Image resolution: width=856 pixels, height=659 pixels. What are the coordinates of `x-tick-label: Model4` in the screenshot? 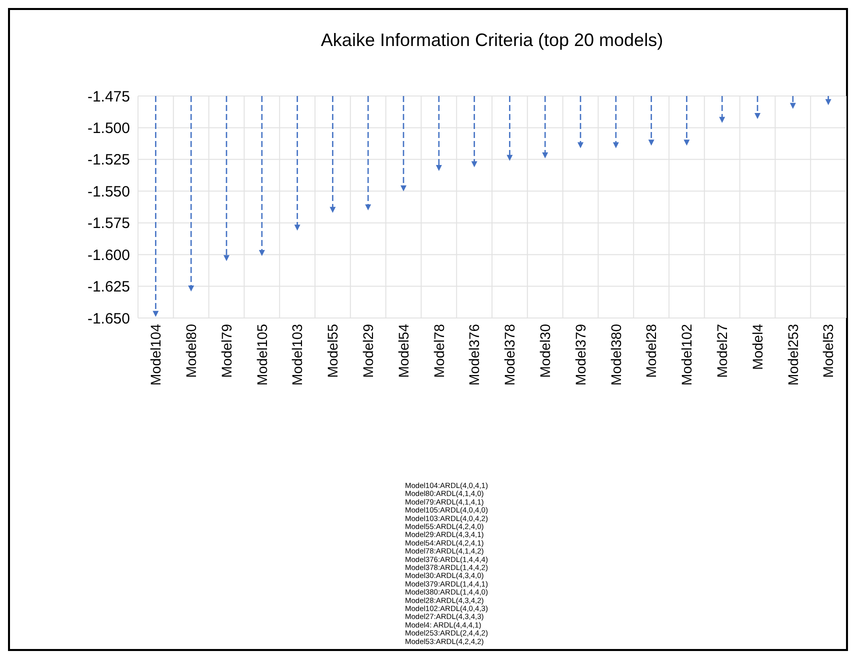 It's located at (757, 347).